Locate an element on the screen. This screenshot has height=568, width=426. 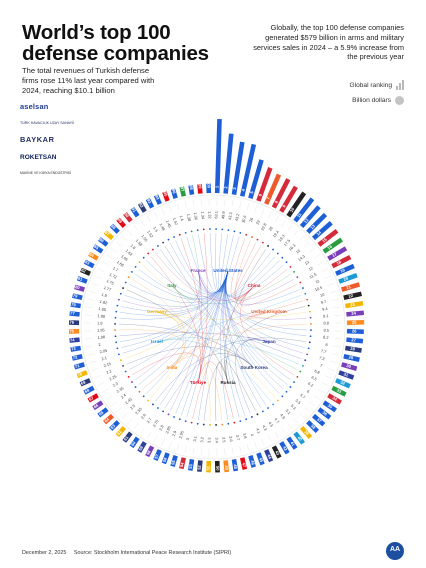
country-label-russia: Russia is located at coordinates (228, 382).